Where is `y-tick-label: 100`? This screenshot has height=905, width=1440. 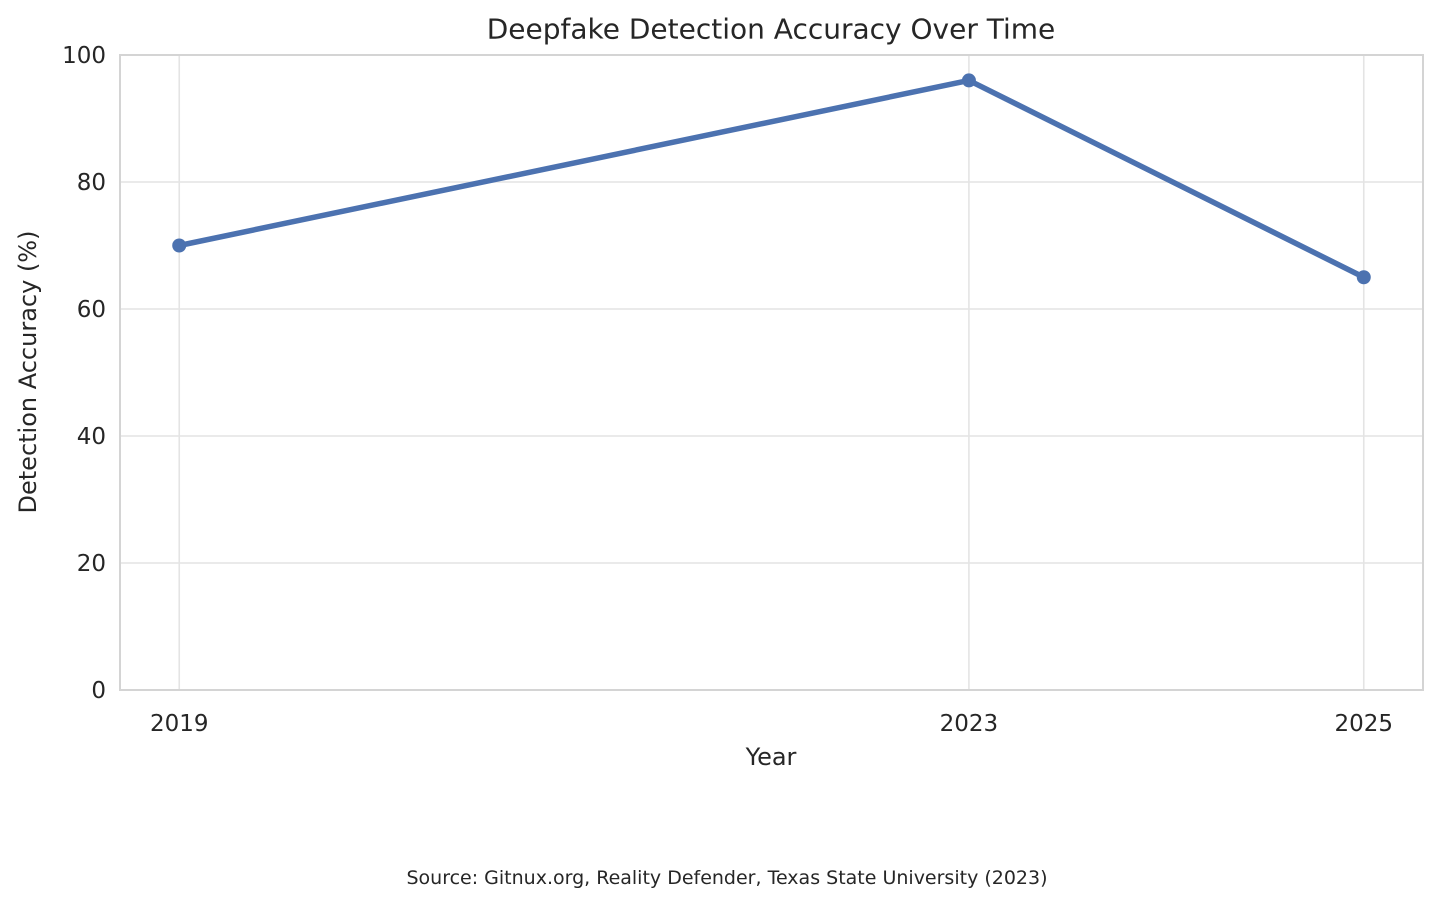
y-tick-label: 100 is located at coordinates (84, 56).